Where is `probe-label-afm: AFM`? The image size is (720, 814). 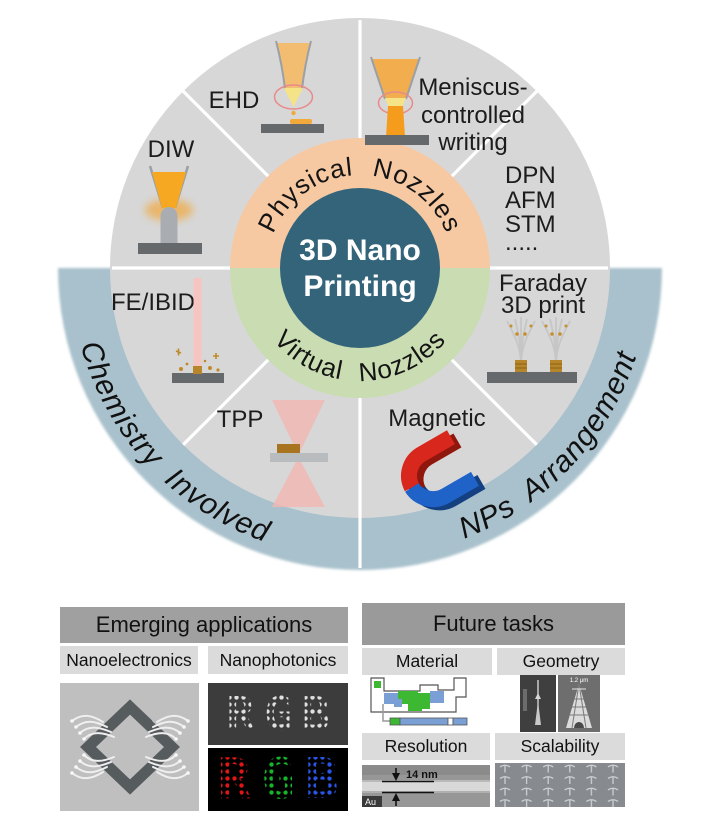
probe-label-afm: AFM is located at coordinates (530, 200).